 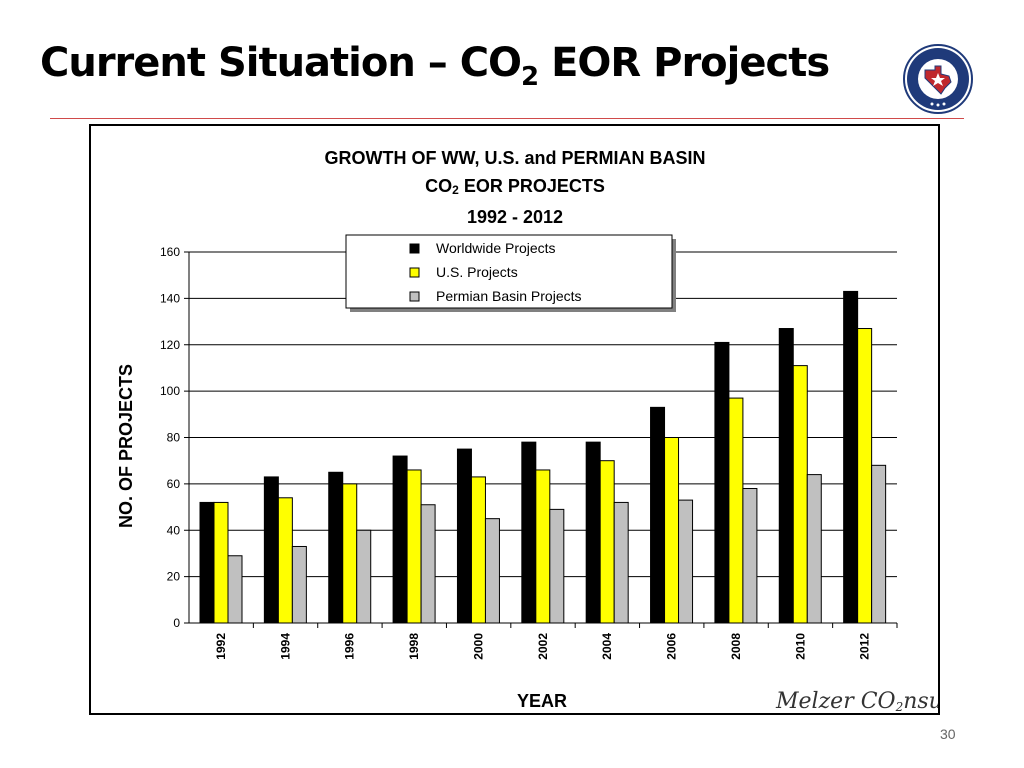 I want to click on bar-permian-2000, so click(x=492, y=571).